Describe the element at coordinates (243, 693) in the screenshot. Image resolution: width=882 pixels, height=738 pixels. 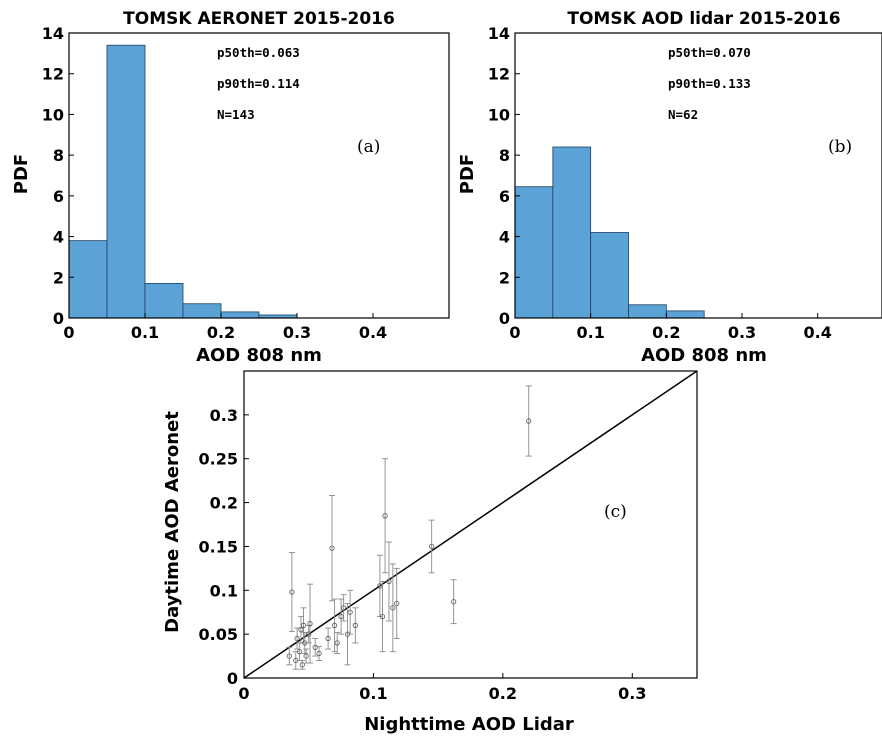
I see `panel-c-xtick-label: 0` at that location.